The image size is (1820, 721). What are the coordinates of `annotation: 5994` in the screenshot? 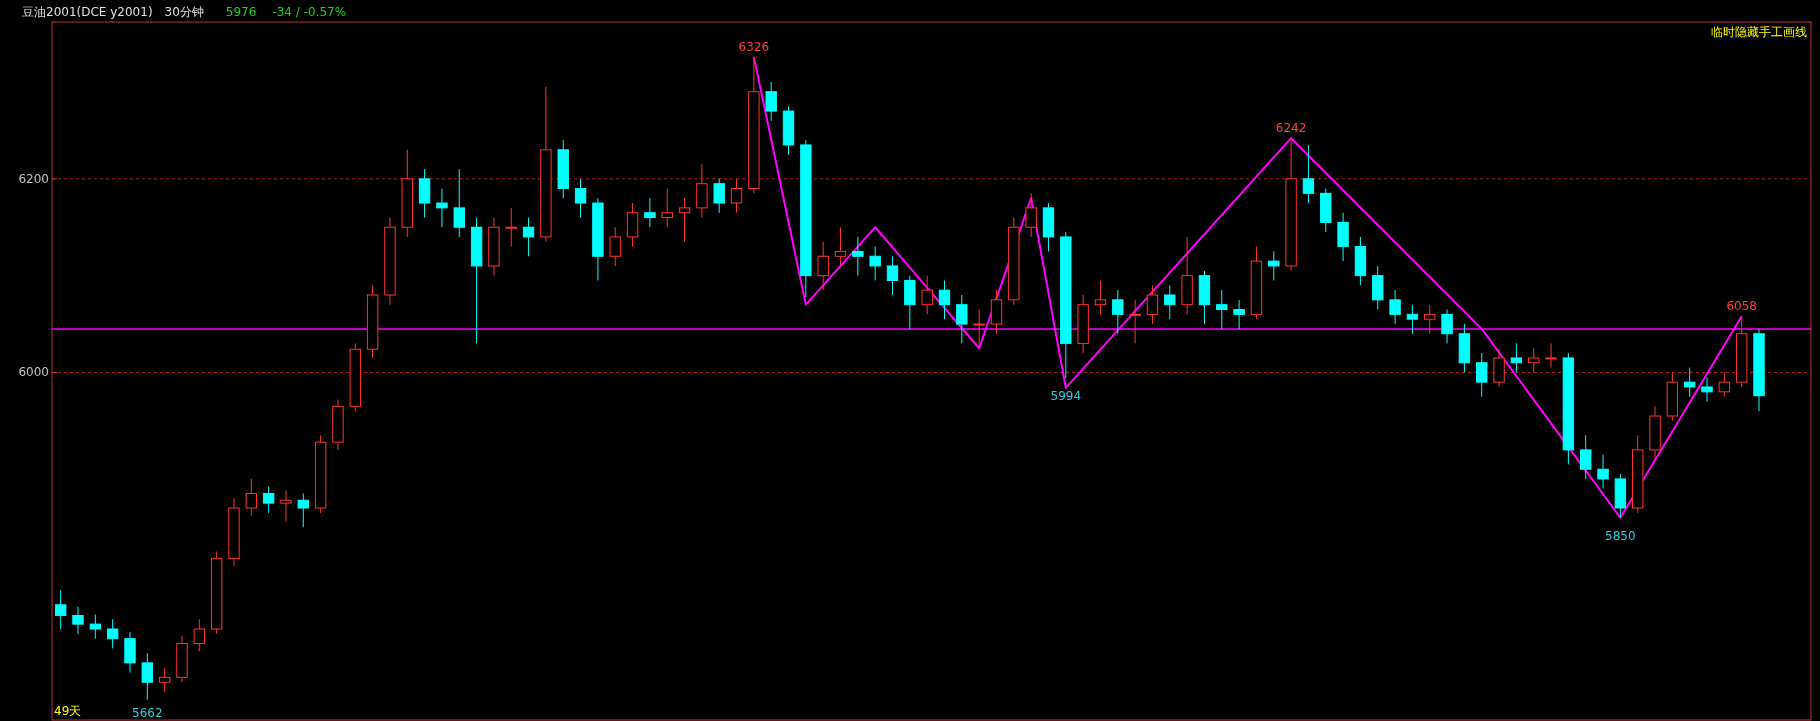 It's located at (1066, 396).